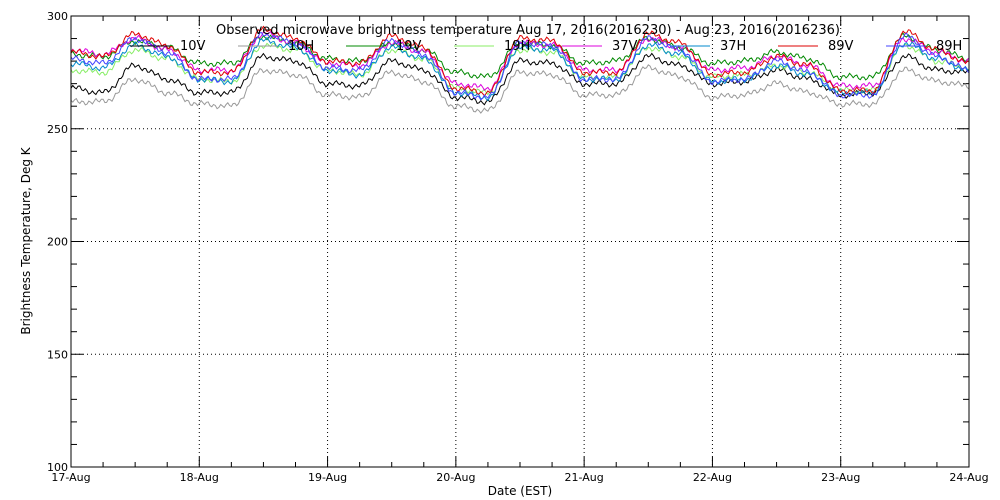 This screenshot has height=500, width=1000. I want to click on x-axis-title: Date (EST), so click(520, 491).